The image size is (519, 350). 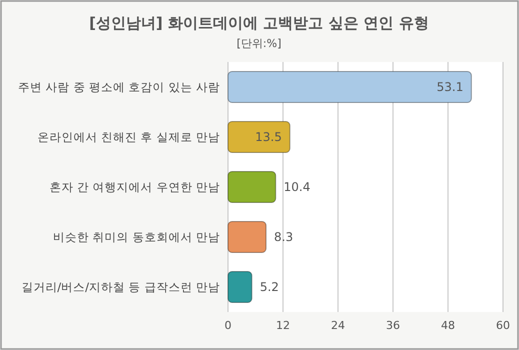 I want to click on y-tick-label: 주변 사람 중 평소에 호감이 있는 사람, so click(x=119, y=87).